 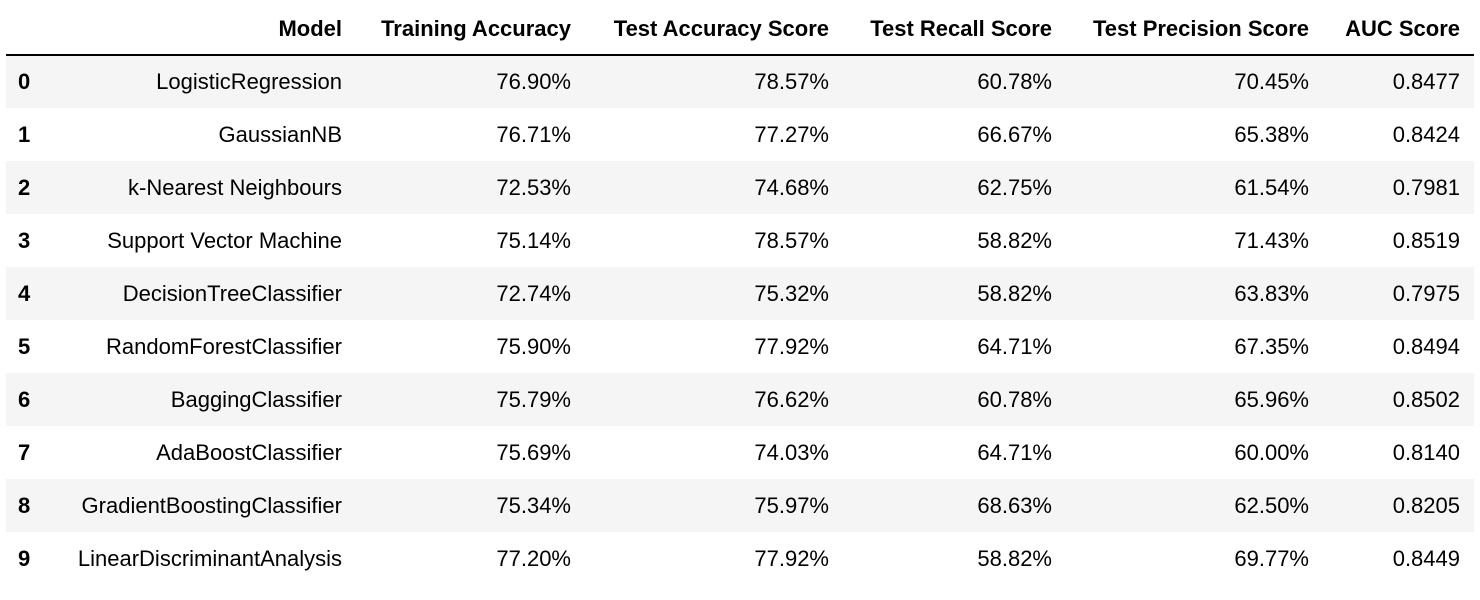 What do you see at coordinates (533, 240) in the screenshot?
I see `cell-training-accuracy: 75.14%` at bounding box center [533, 240].